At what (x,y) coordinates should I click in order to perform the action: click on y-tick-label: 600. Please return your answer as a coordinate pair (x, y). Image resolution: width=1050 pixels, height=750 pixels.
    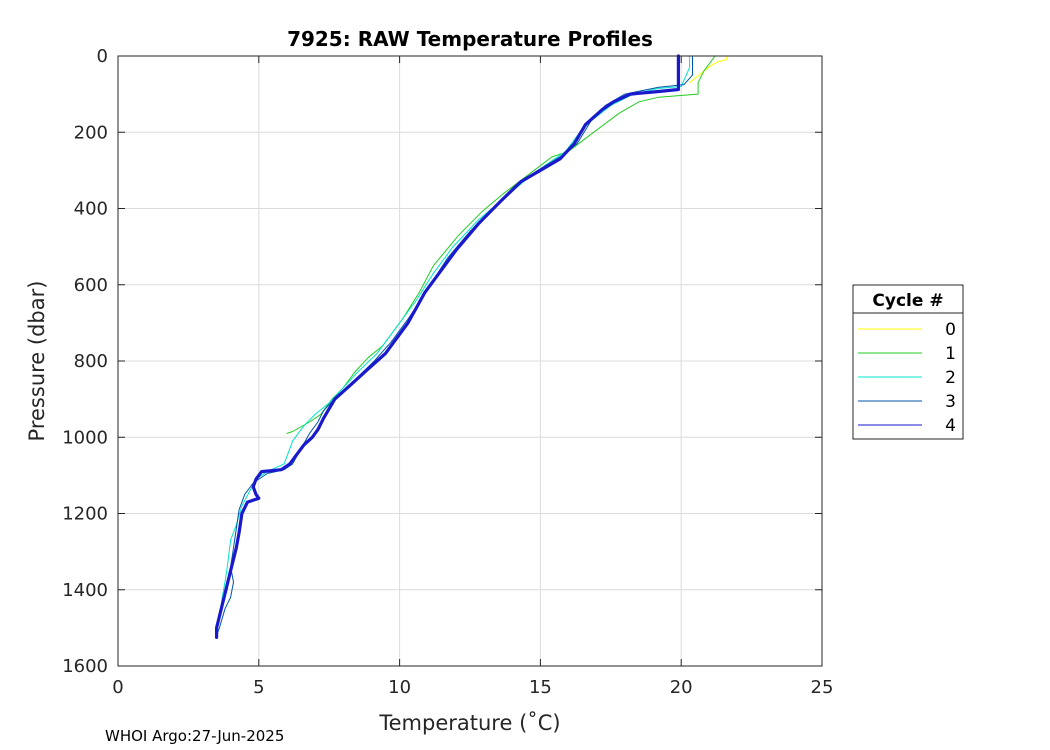
    Looking at the image, I should click on (91, 285).